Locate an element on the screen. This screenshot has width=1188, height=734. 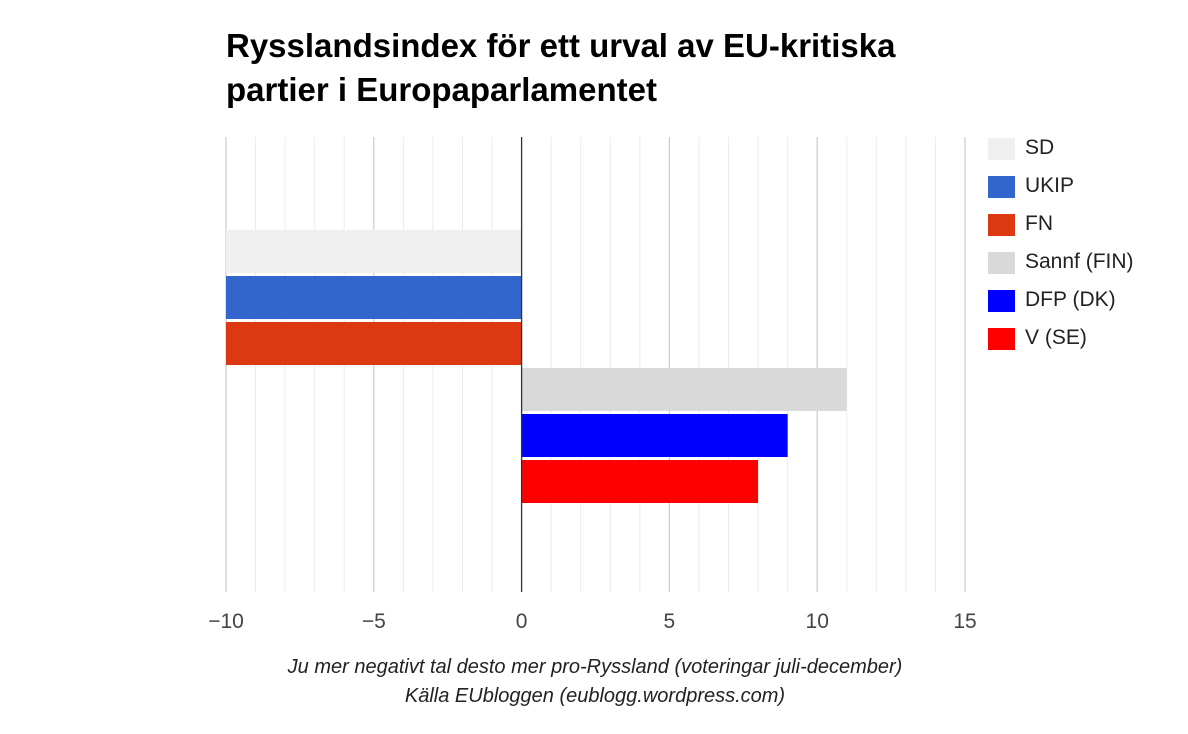
legend-label: DFP (DK) is located at coordinates (1070, 299).